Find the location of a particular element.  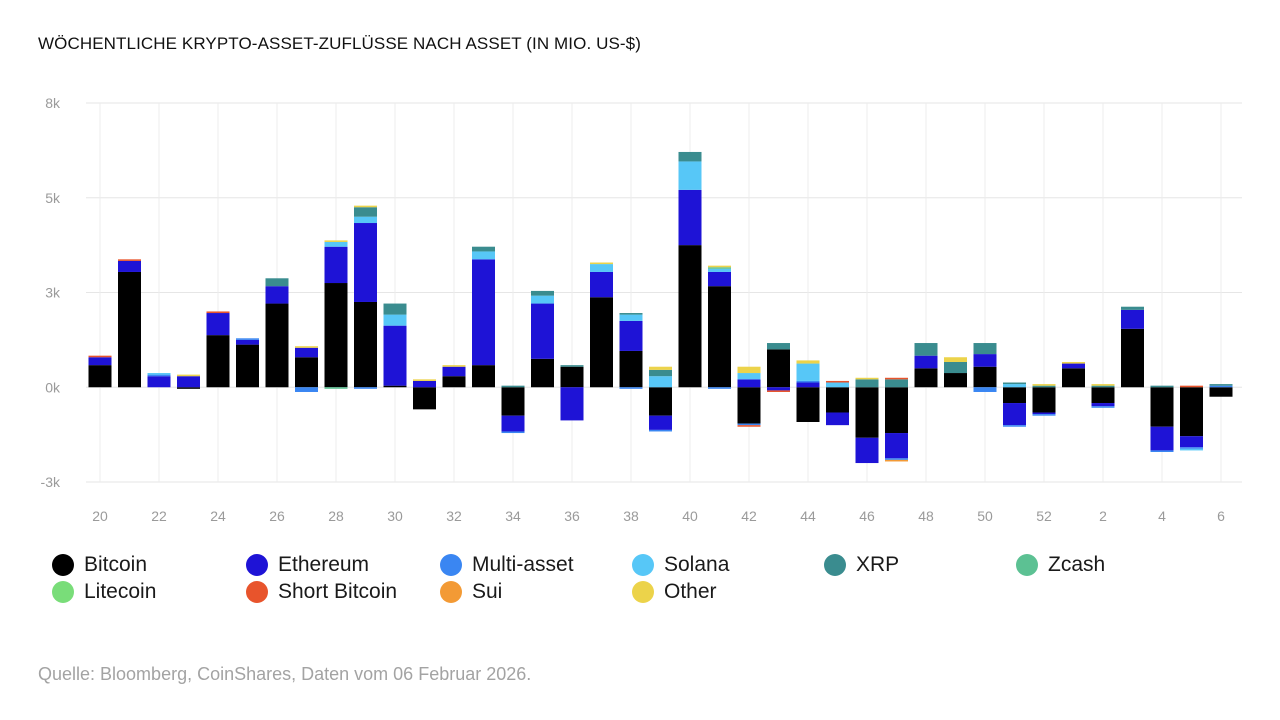

legend-label: XRP is located at coordinates (878, 564).